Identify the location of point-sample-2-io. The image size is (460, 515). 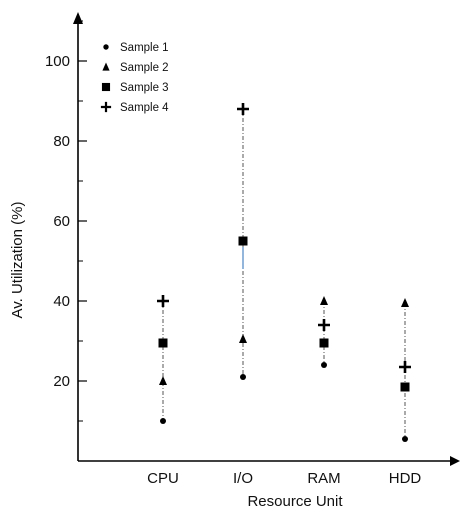
(243, 338).